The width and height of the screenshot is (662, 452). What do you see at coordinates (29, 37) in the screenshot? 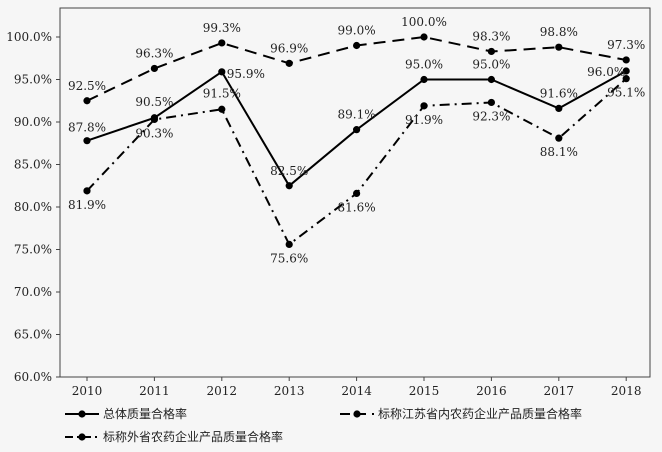
I see `y-tick-label: 100.0%` at bounding box center [29, 37].